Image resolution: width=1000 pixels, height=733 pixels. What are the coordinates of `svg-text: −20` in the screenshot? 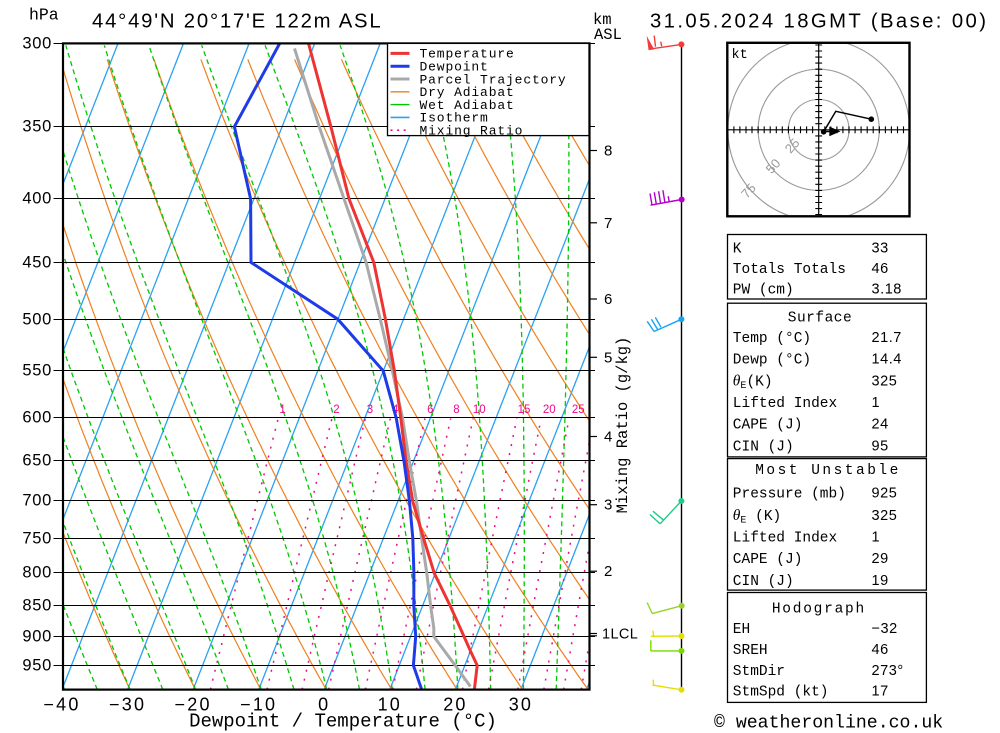 It's located at (193, 705).